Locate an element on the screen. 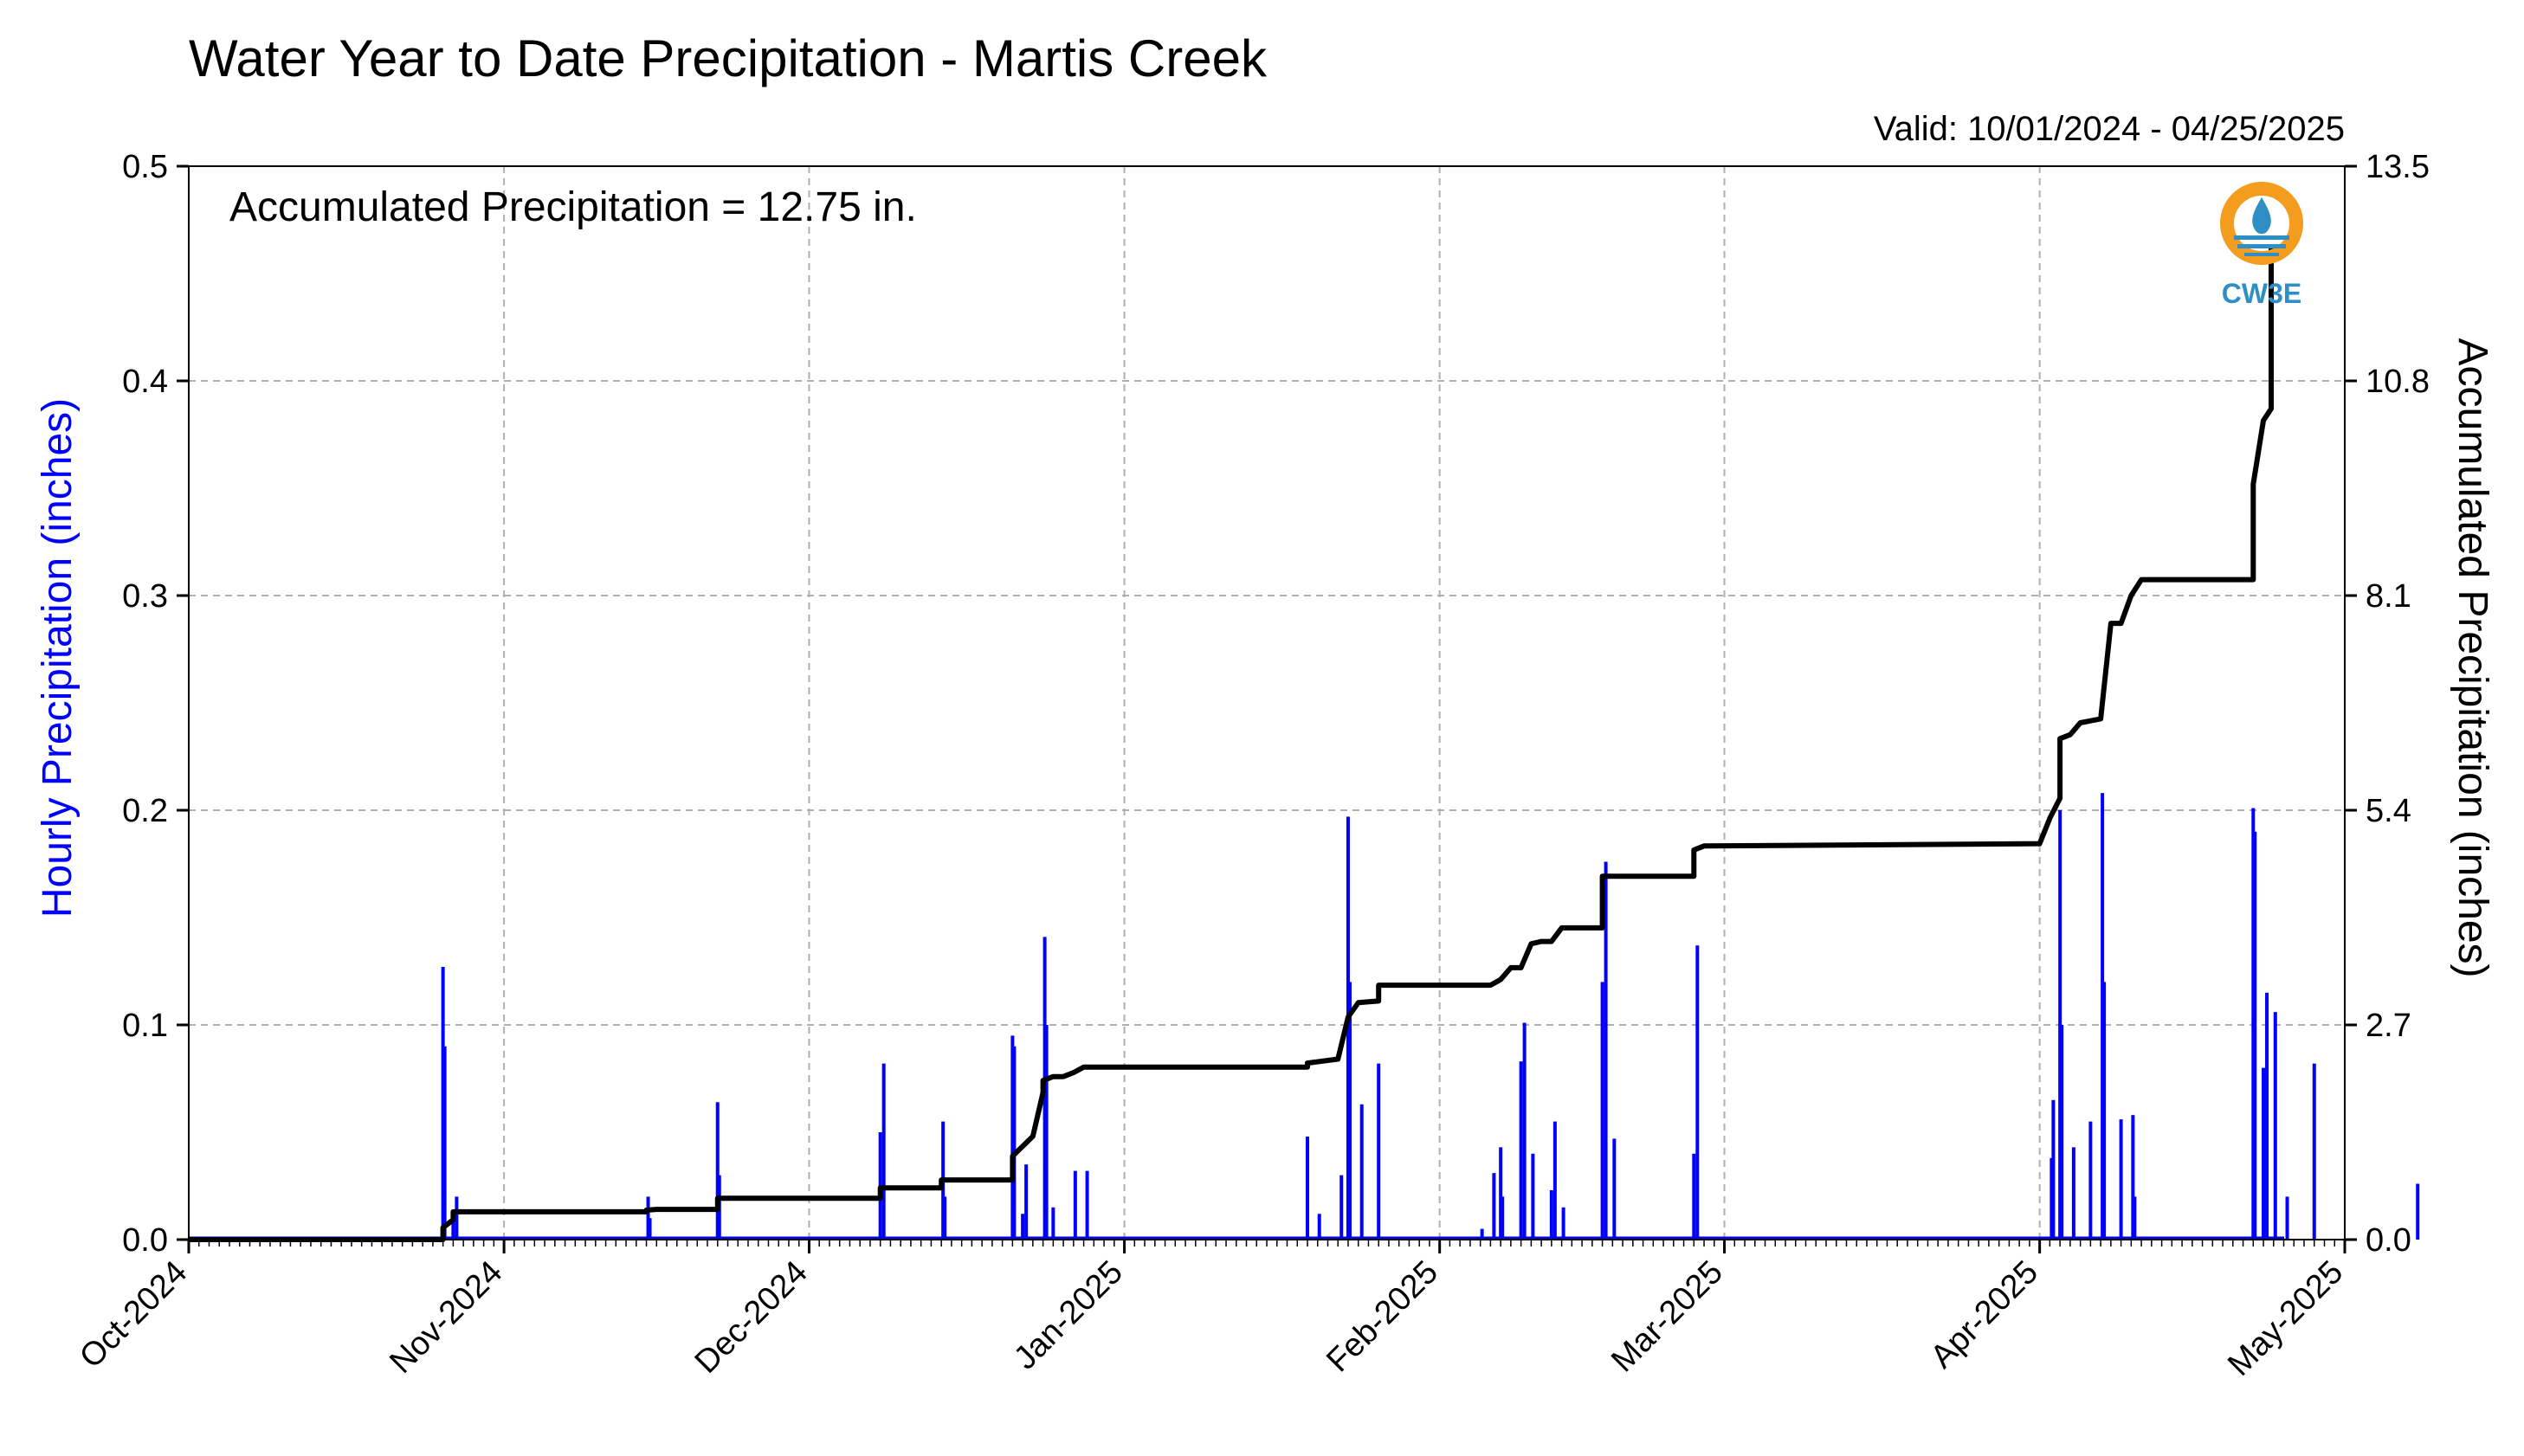  logo-text: CW3E is located at coordinates (2261, 293).